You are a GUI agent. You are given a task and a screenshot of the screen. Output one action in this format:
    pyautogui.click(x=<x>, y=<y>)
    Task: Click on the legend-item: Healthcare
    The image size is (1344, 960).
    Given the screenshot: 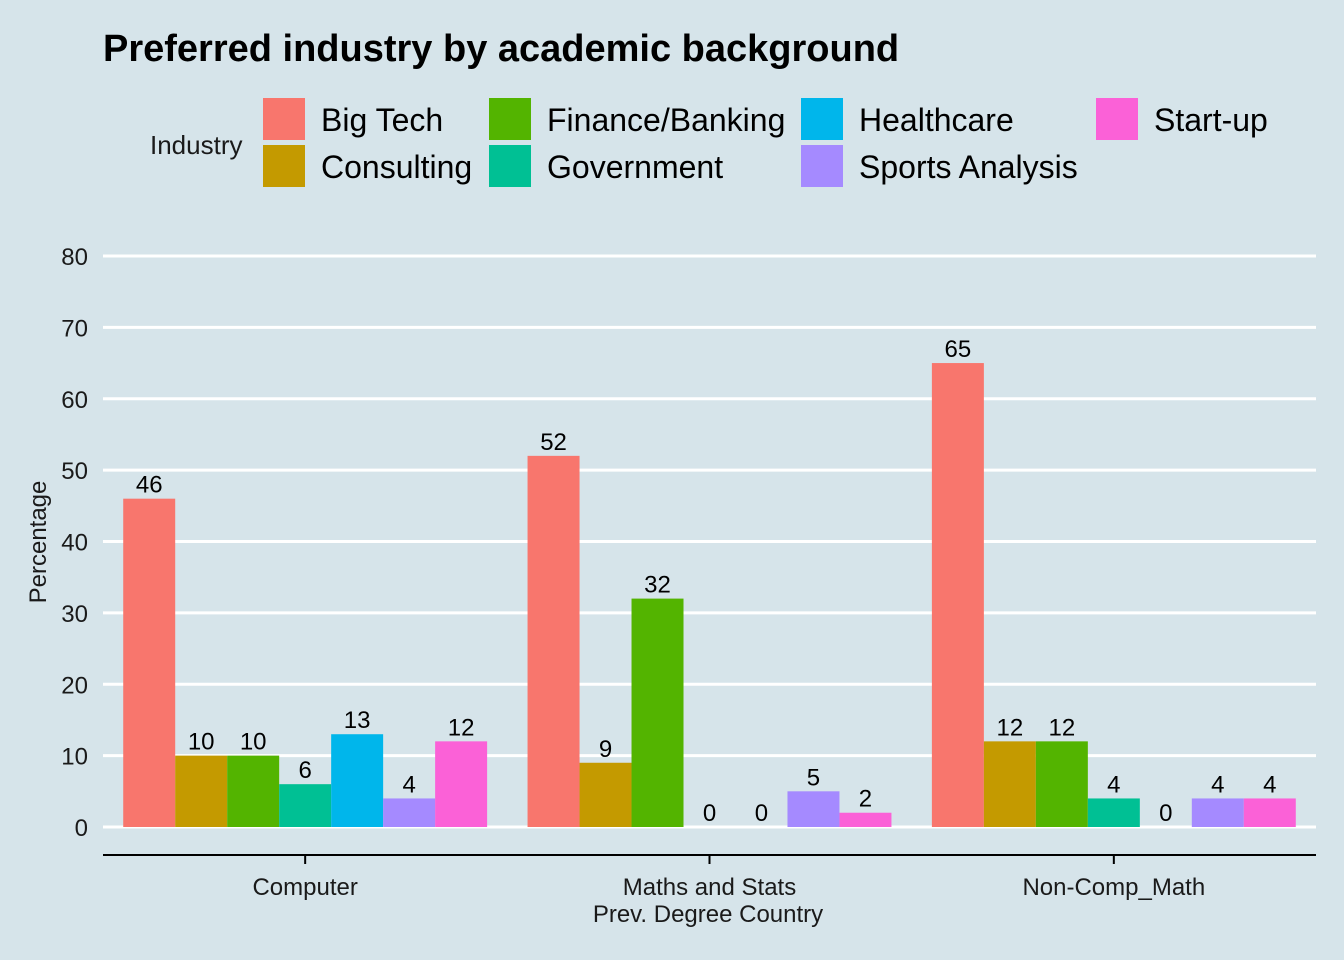 What is the action you would take?
    pyautogui.click(x=907, y=119)
    